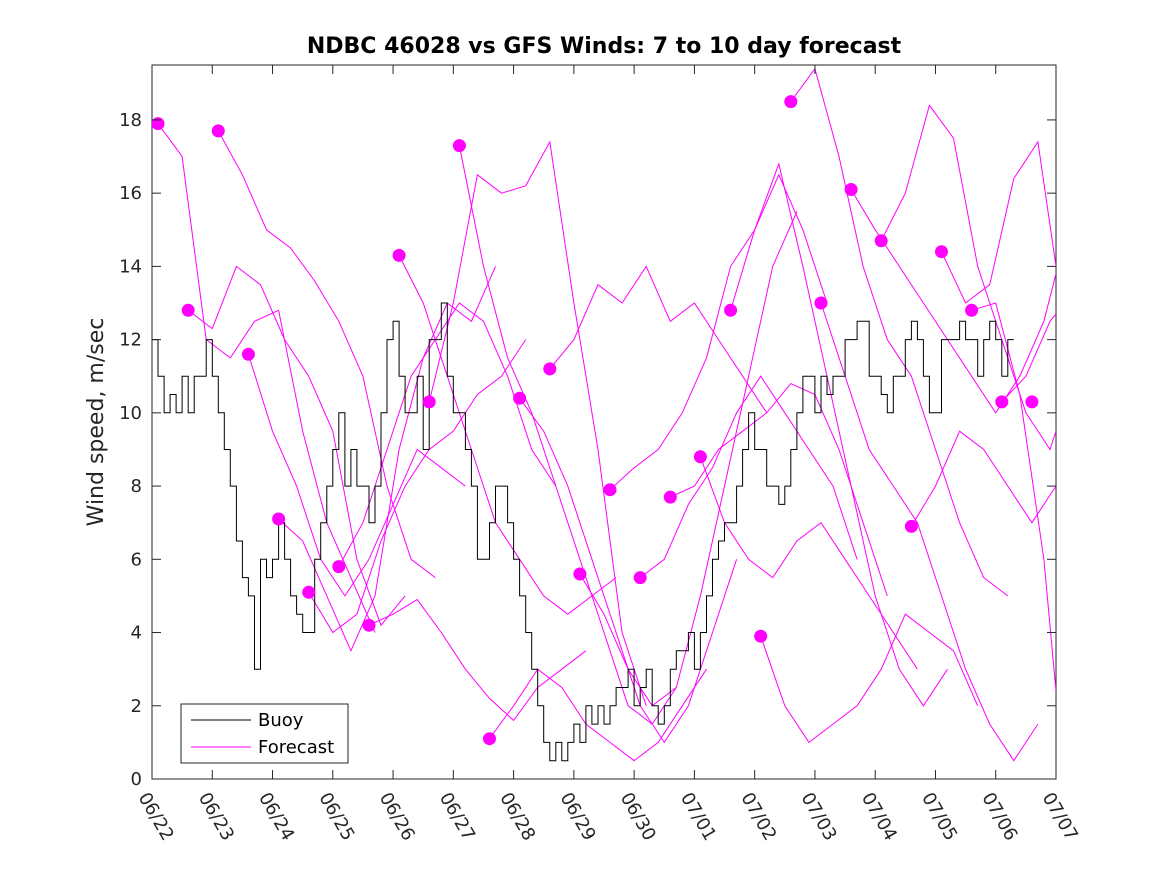 This screenshot has width=1167, height=875. Describe the element at coordinates (281, 720) in the screenshot. I see `legend-buoy-label: Buoy` at that location.